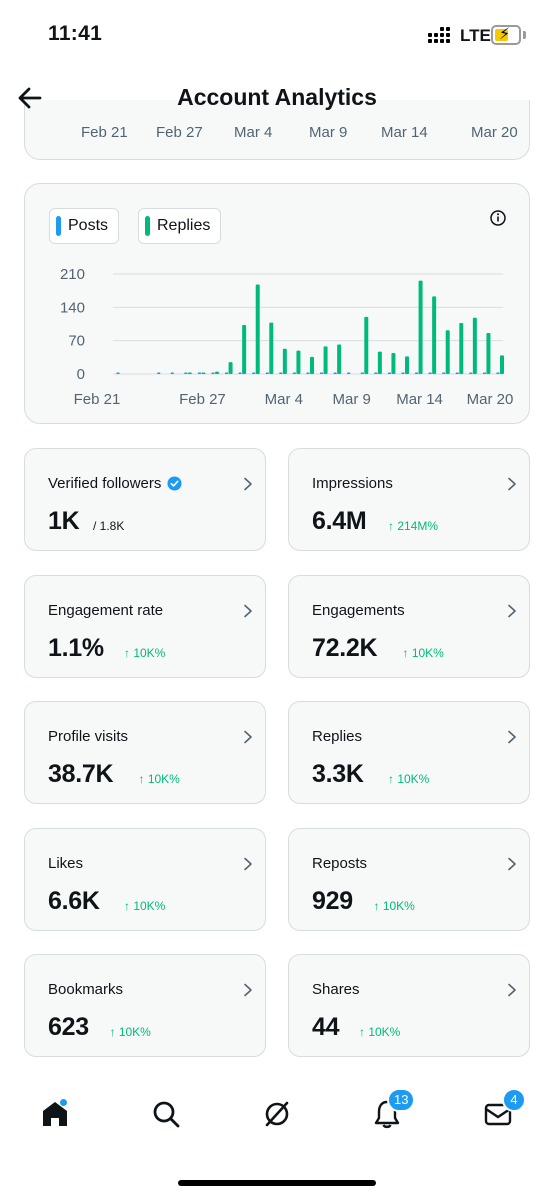  What do you see at coordinates (145, 752) in the screenshot?
I see `stat-card-profile-visits: Profile visits 38.7K ↑ 10K%` at bounding box center [145, 752].